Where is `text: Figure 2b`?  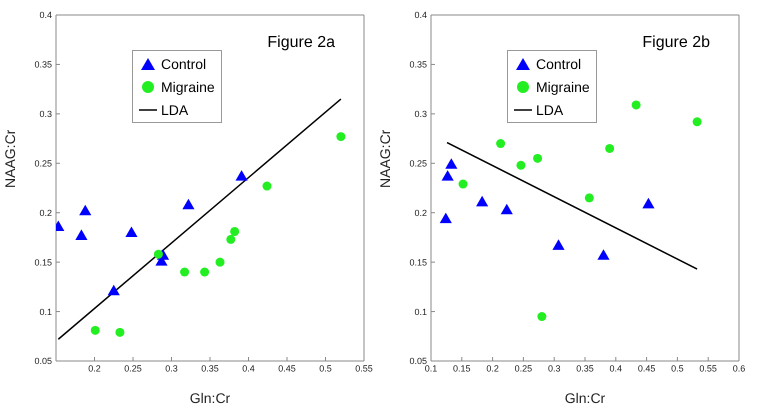
text: Figure 2b is located at coordinates (676, 43).